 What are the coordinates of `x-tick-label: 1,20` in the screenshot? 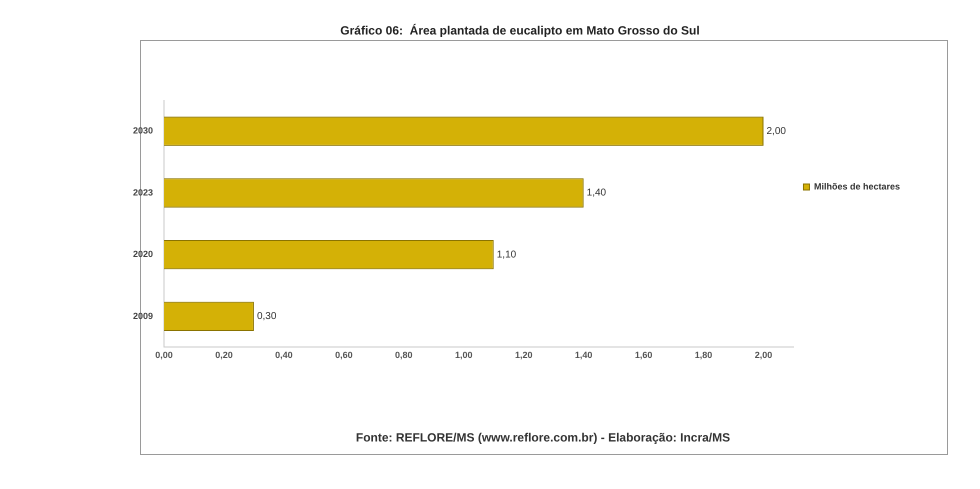 It's located at (523, 355).